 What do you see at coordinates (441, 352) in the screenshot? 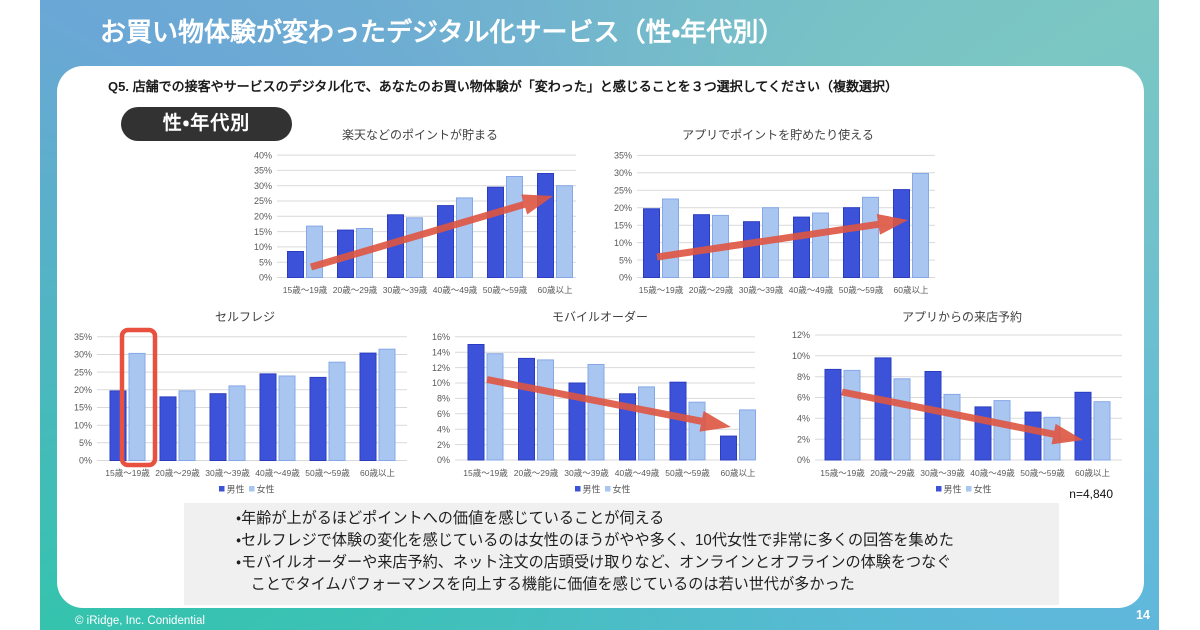
I see `svg-text: 14%` at bounding box center [441, 352].